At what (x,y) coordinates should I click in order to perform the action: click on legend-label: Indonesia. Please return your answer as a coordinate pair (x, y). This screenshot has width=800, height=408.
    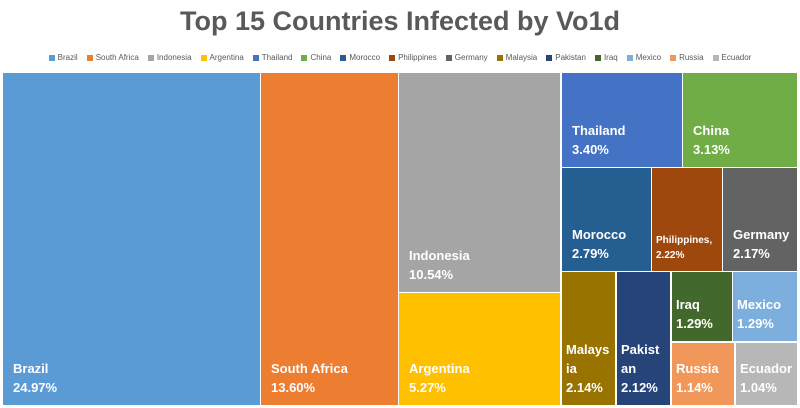
    Looking at the image, I should click on (174, 57).